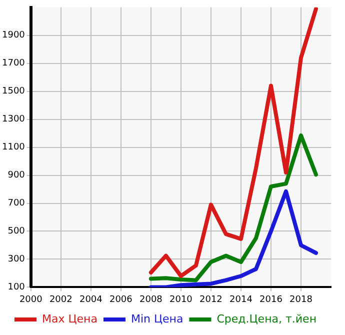  Describe the element at coordinates (17, 231) in the screenshot. I see `y-tick-label: 500` at that location.